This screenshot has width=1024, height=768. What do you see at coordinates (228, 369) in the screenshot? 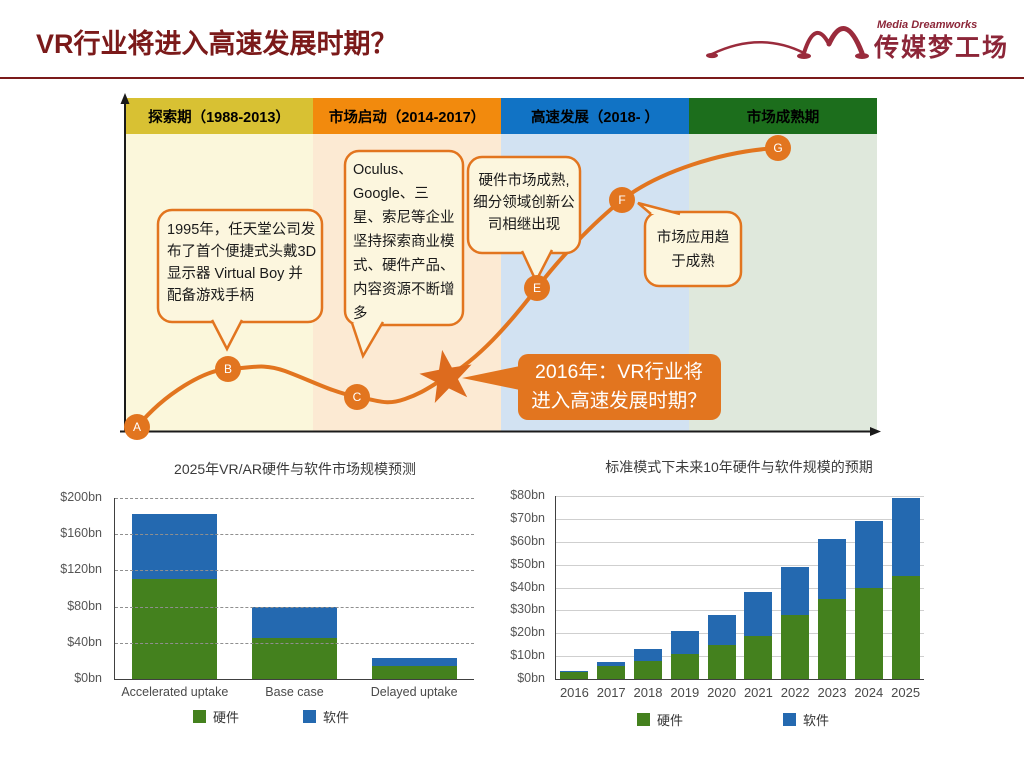
I see `point-b: B` at bounding box center [228, 369].